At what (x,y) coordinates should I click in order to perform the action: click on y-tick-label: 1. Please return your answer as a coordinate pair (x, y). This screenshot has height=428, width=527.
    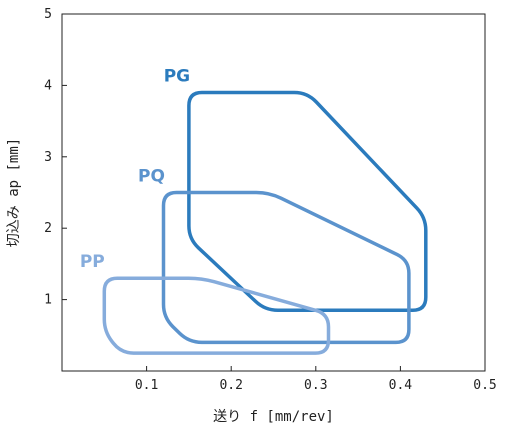
    Looking at the image, I should click on (48, 300).